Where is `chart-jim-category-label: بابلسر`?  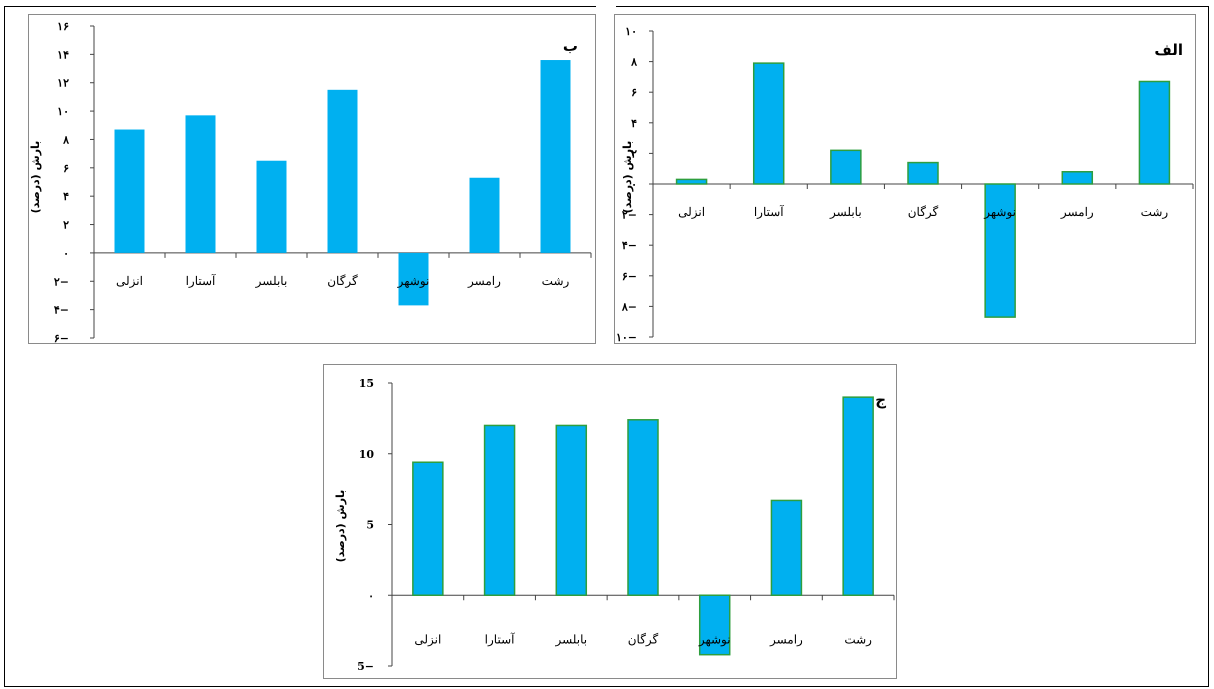
chart-jim-category-label: بابلسر is located at coordinates (570, 639).